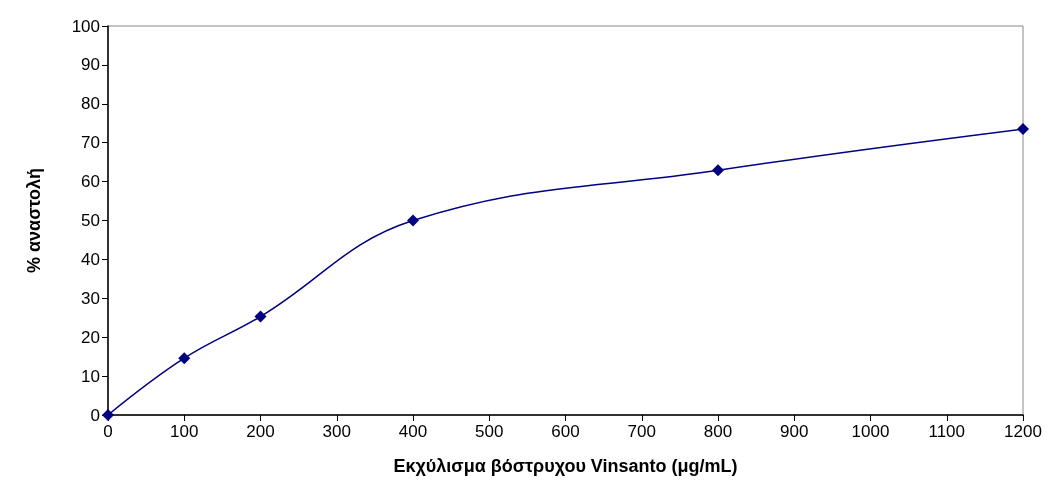  What do you see at coordinates (260, 431) in the screenshot?
I see `x-tick-label: 200` at bounding box center [260, 431].